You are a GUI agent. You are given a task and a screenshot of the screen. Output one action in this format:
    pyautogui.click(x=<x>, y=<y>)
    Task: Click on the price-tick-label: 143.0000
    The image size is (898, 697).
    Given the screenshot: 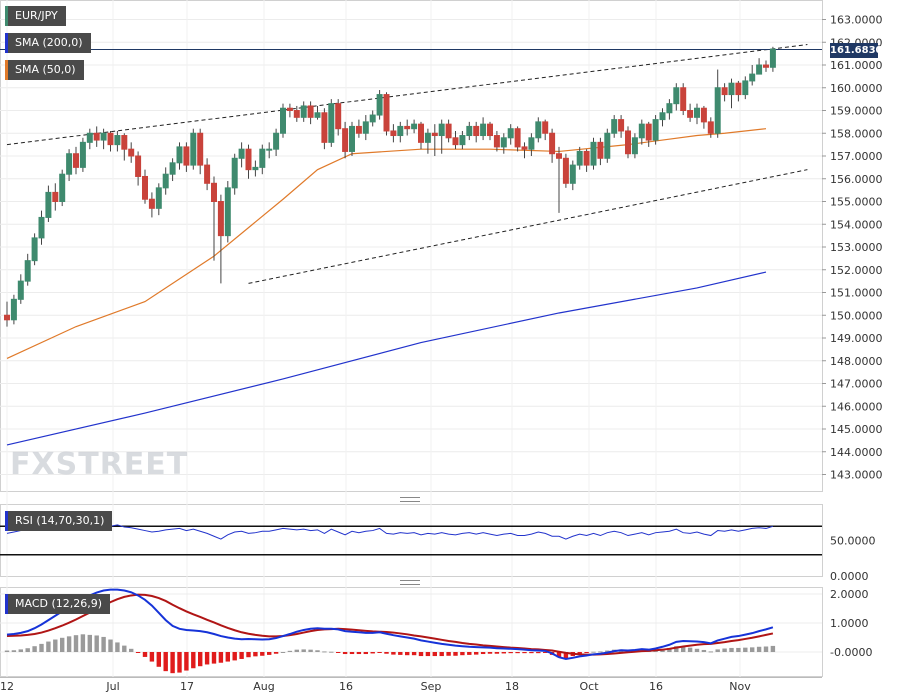 What is the action you would take?
    pyautogui.click(x=856, y=475)
    